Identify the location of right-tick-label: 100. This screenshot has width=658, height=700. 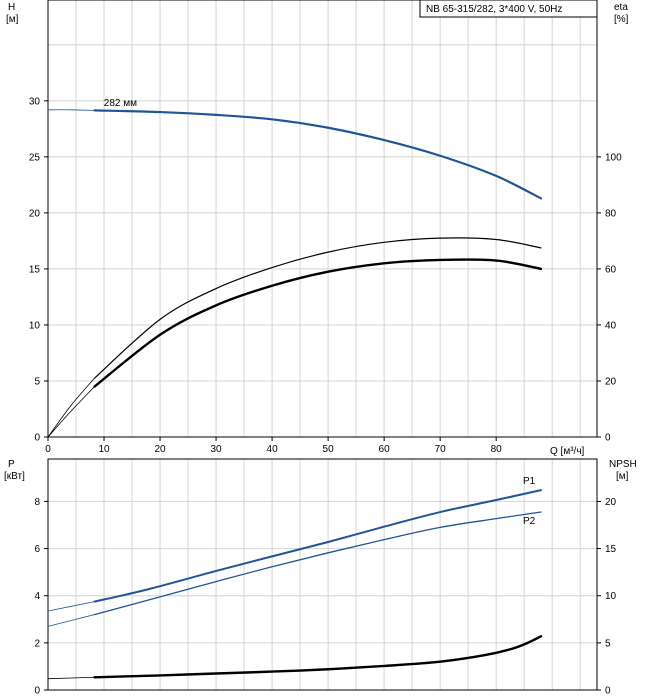
(613, 157).